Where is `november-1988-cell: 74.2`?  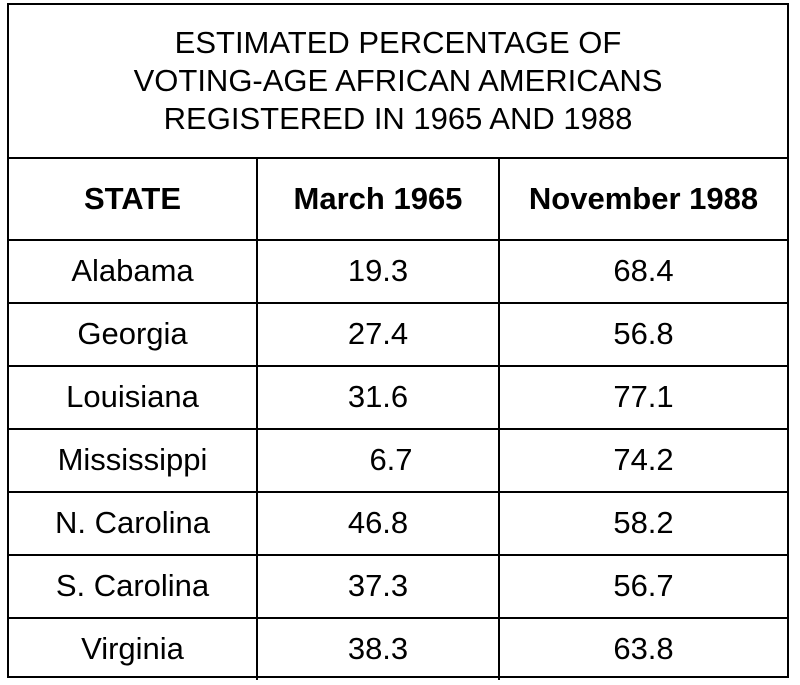 november-1988-cell: 74.2 is located at coordinates (642, 460).